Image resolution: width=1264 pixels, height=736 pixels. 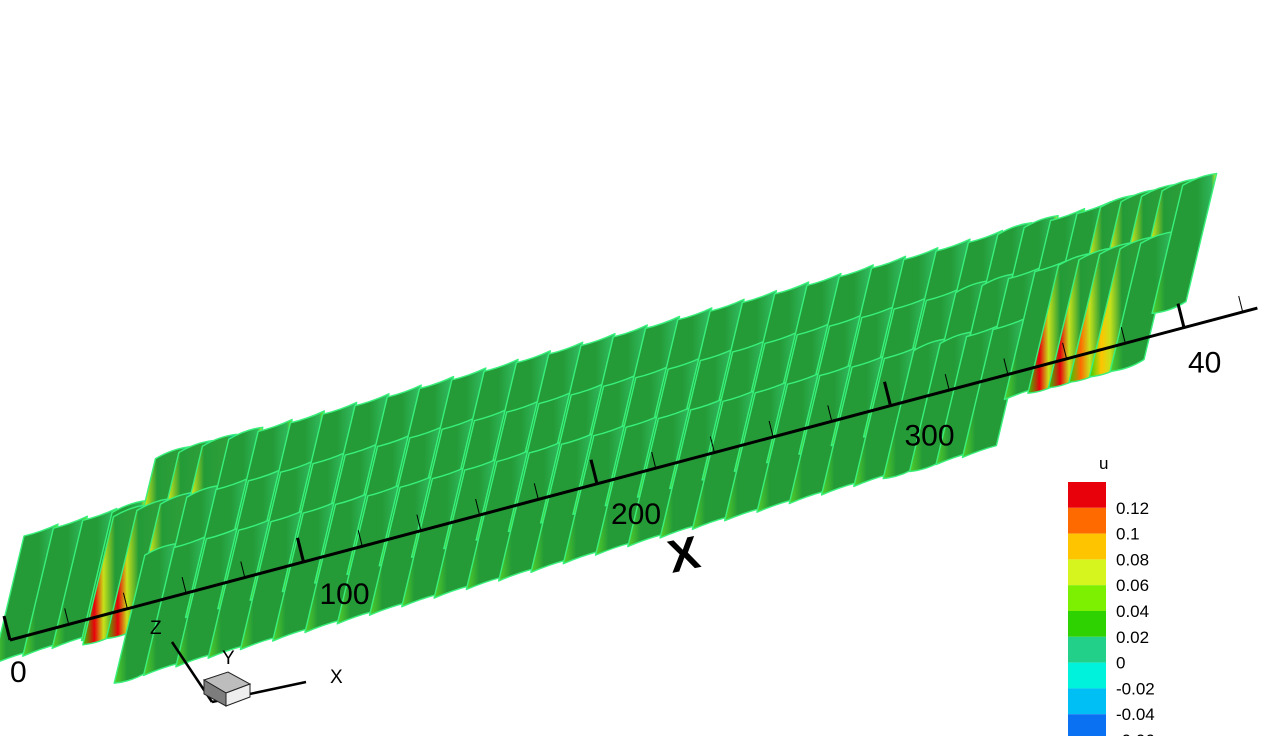 I want to click on triad-cube-icon, so click(x=227, y=689).